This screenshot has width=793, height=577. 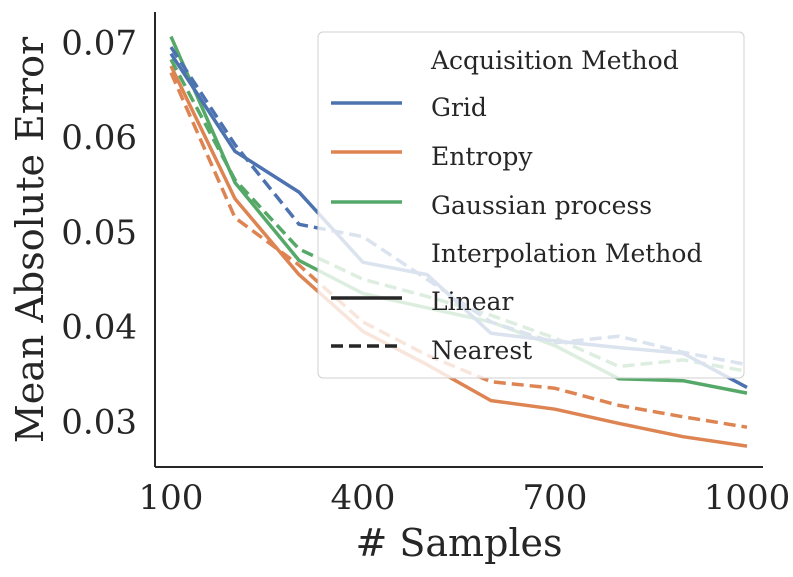 What do you see at coordinates (459, 107) in the screenshot?
I see `legend-label-grid: Grid` at bounding box center [459, 107].